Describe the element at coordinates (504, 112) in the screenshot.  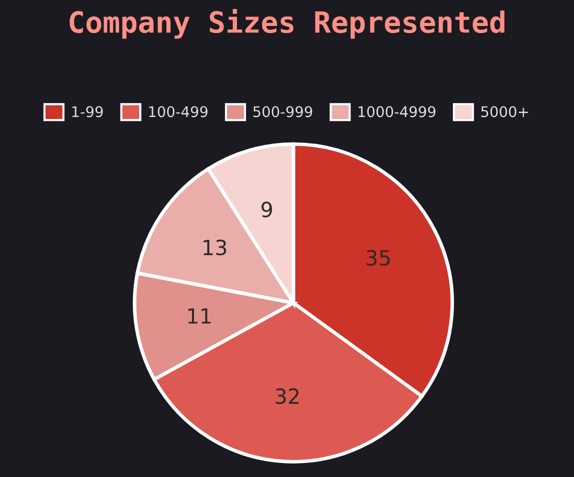
I see `legend-label: 5000+` at that location.